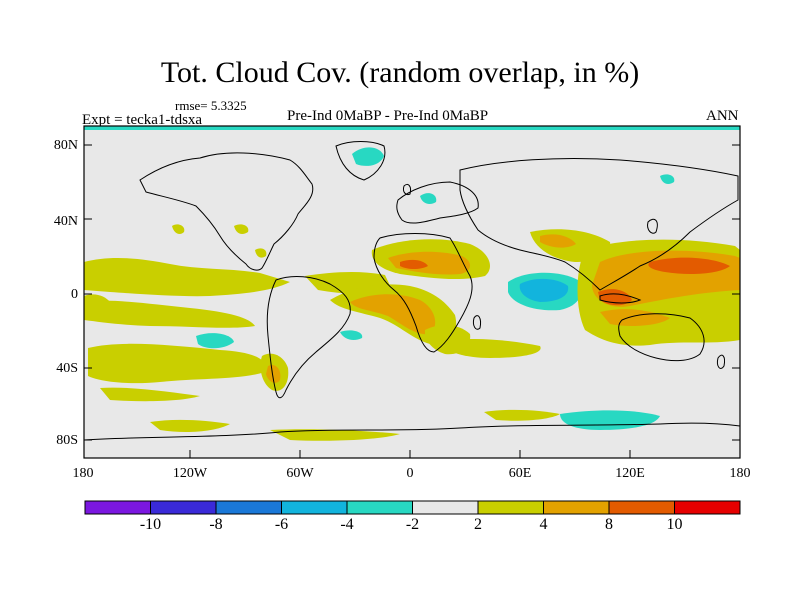 Image resolution: width=800 pixels, height=600 pixels. What do you see at coordinates (226, 211) in the screenshot?
I see `coast-north-america` at bounding box center [226, 211].